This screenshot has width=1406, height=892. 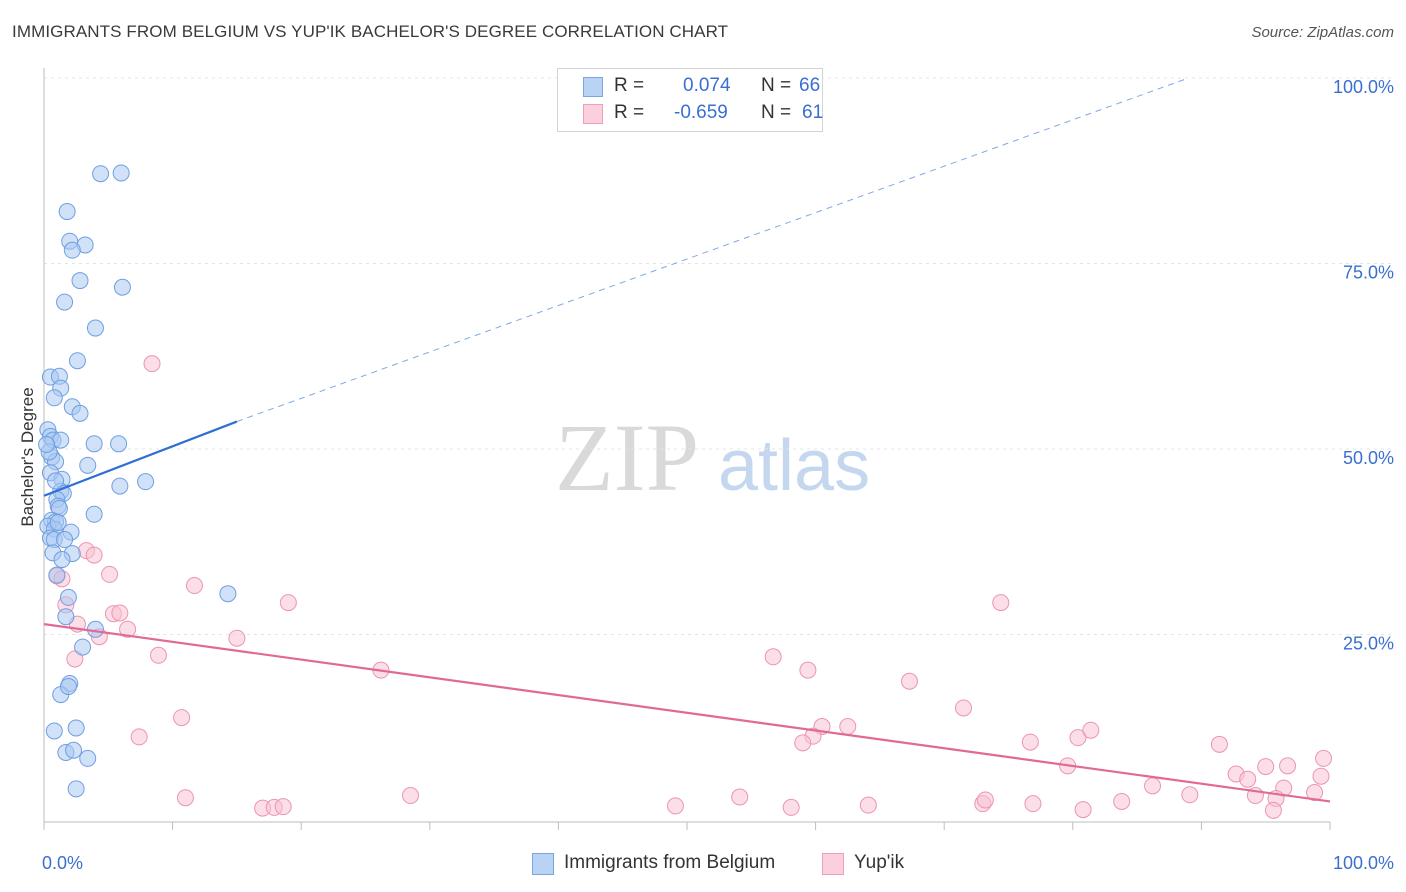 What do you see at coordinates (543, 864) in the screenshot?
I see `bottom-legend-swatch-blue` at bounding box center [543, 864].